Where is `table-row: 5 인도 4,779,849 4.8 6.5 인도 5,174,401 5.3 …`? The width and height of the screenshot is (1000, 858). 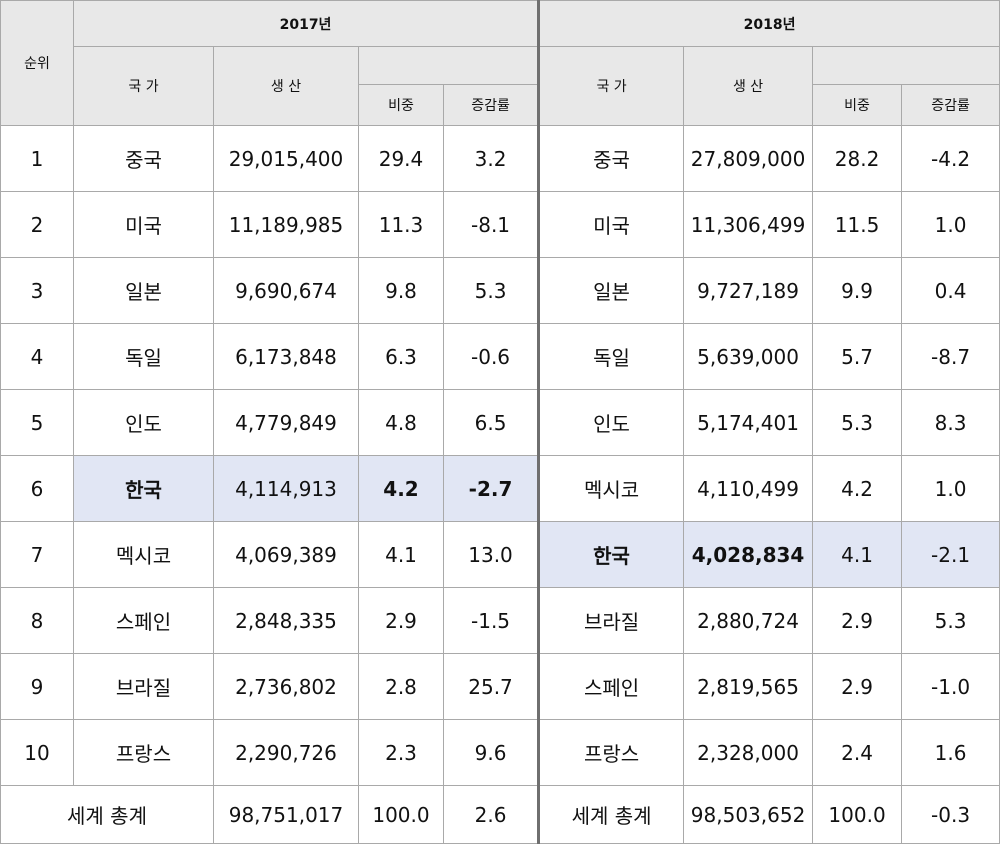
table-row: 5 인도 4,779,849 4.8 6.5 인도 5,174,401 5.3 … is located at coordinates (500, 422).